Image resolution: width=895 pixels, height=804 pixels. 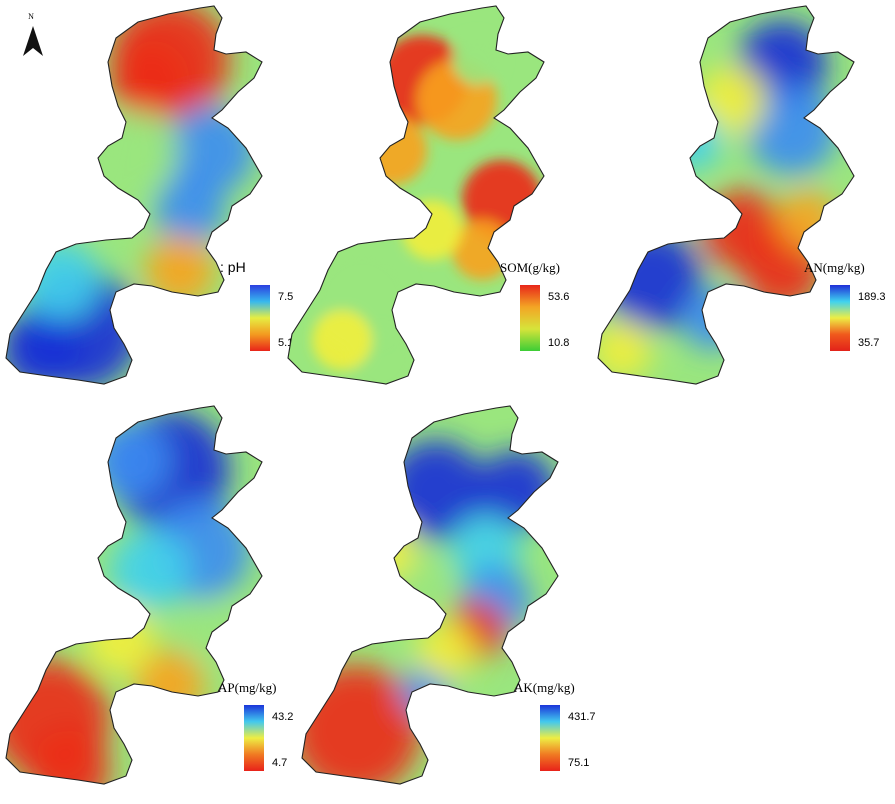 What do you see at coordinates (31, 16) in the screenshot?
I see `north-arrow-label: N` at bounding box center [31, 16].